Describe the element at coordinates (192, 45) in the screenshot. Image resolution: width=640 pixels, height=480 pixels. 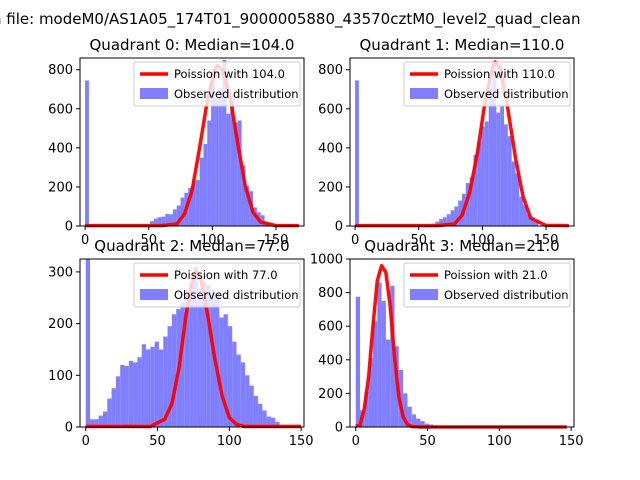
I see `panel-title: Quadrant 0: Median=104.0` at that location.